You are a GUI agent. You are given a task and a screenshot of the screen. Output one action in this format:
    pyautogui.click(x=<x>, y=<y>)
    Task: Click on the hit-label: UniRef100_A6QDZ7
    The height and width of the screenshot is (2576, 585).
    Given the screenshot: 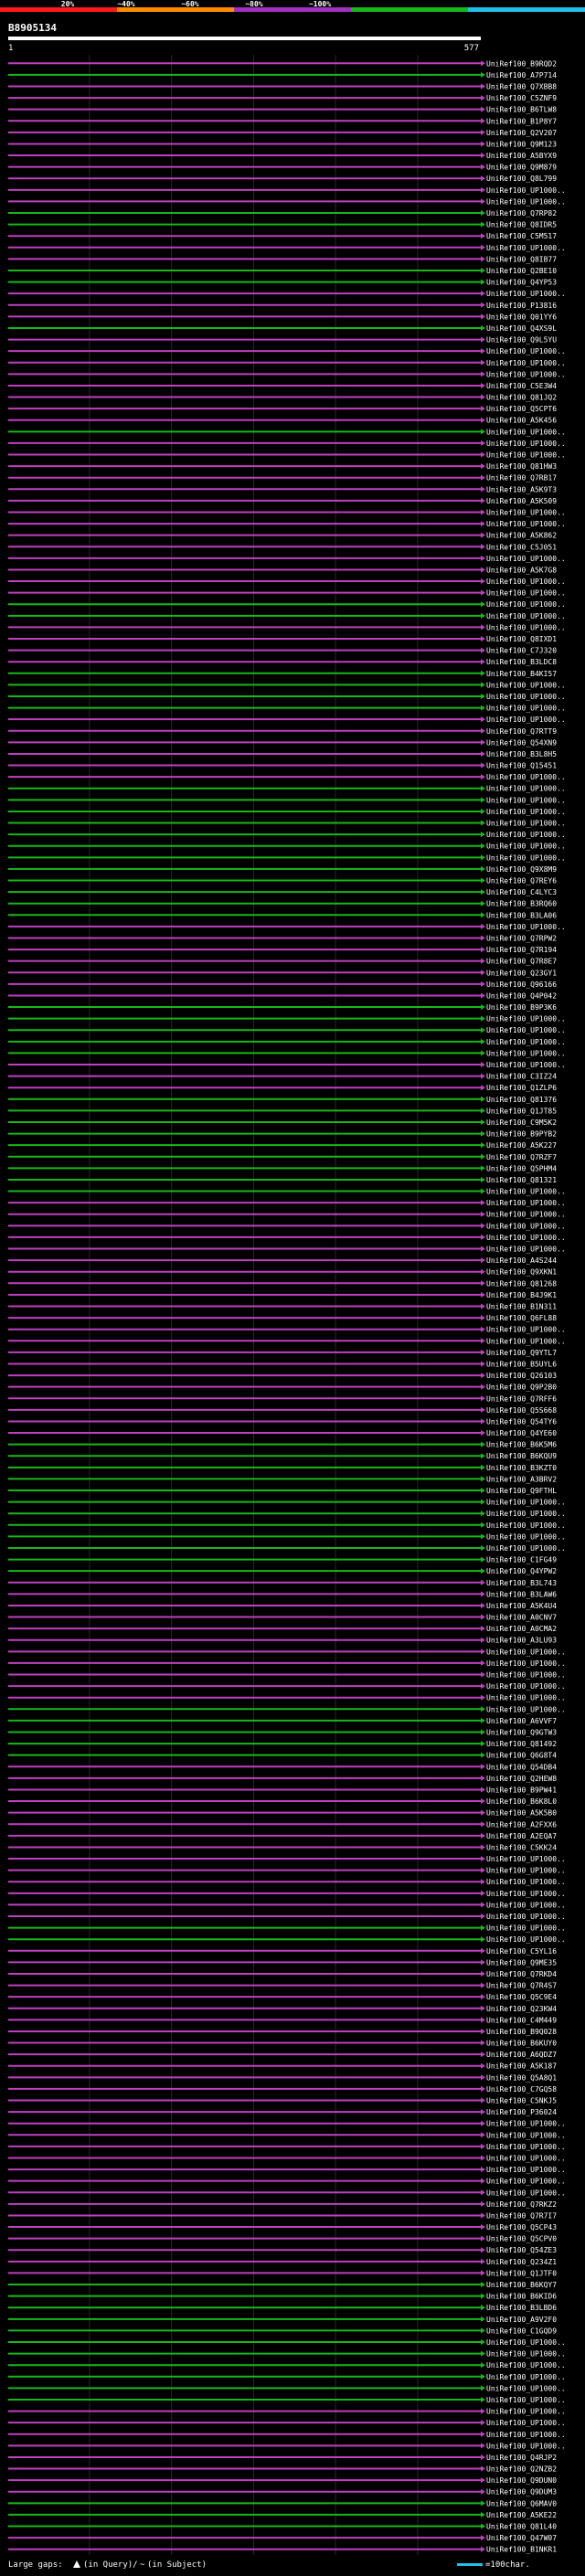 What is the action you would take?
    pyautogui.click(x=521, y=2055)
    